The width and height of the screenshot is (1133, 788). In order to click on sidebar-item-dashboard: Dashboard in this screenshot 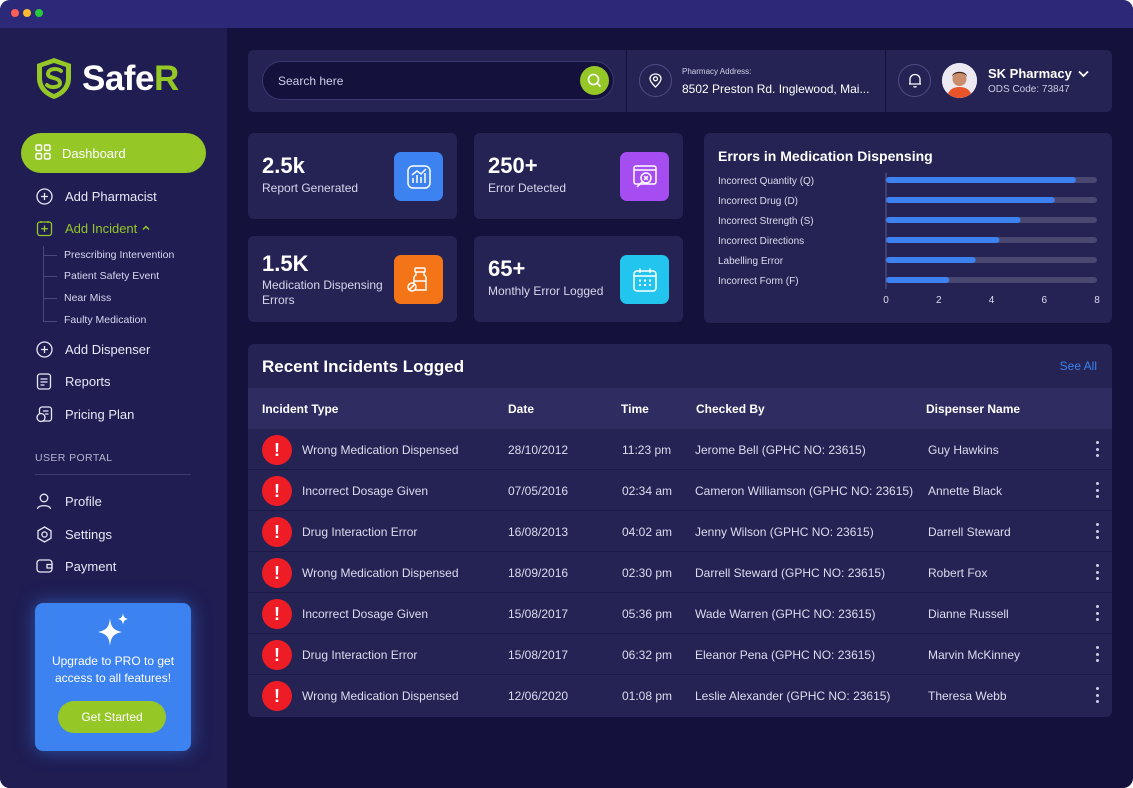, I will do `click(113, 153)`.